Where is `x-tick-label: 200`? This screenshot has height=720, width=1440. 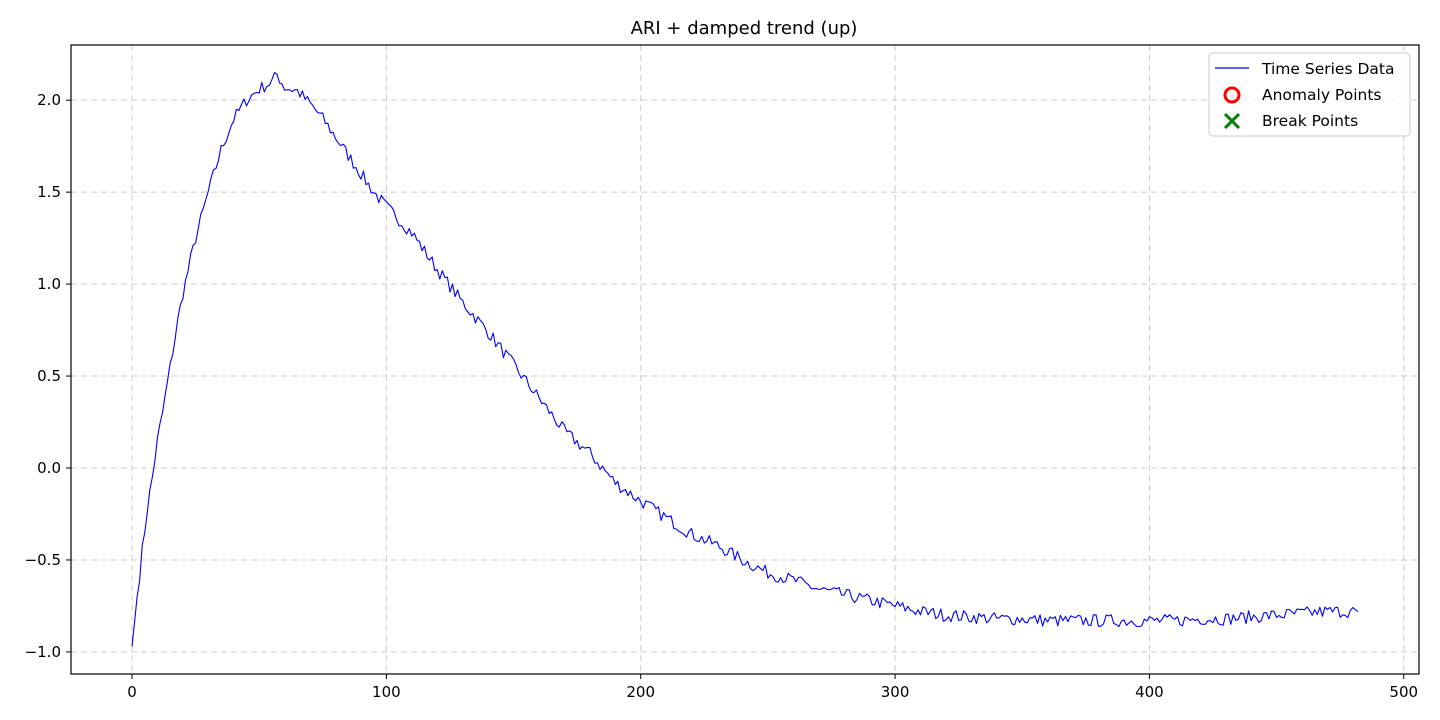 x-tick-label: 200 is located at coordinates (640, 692).